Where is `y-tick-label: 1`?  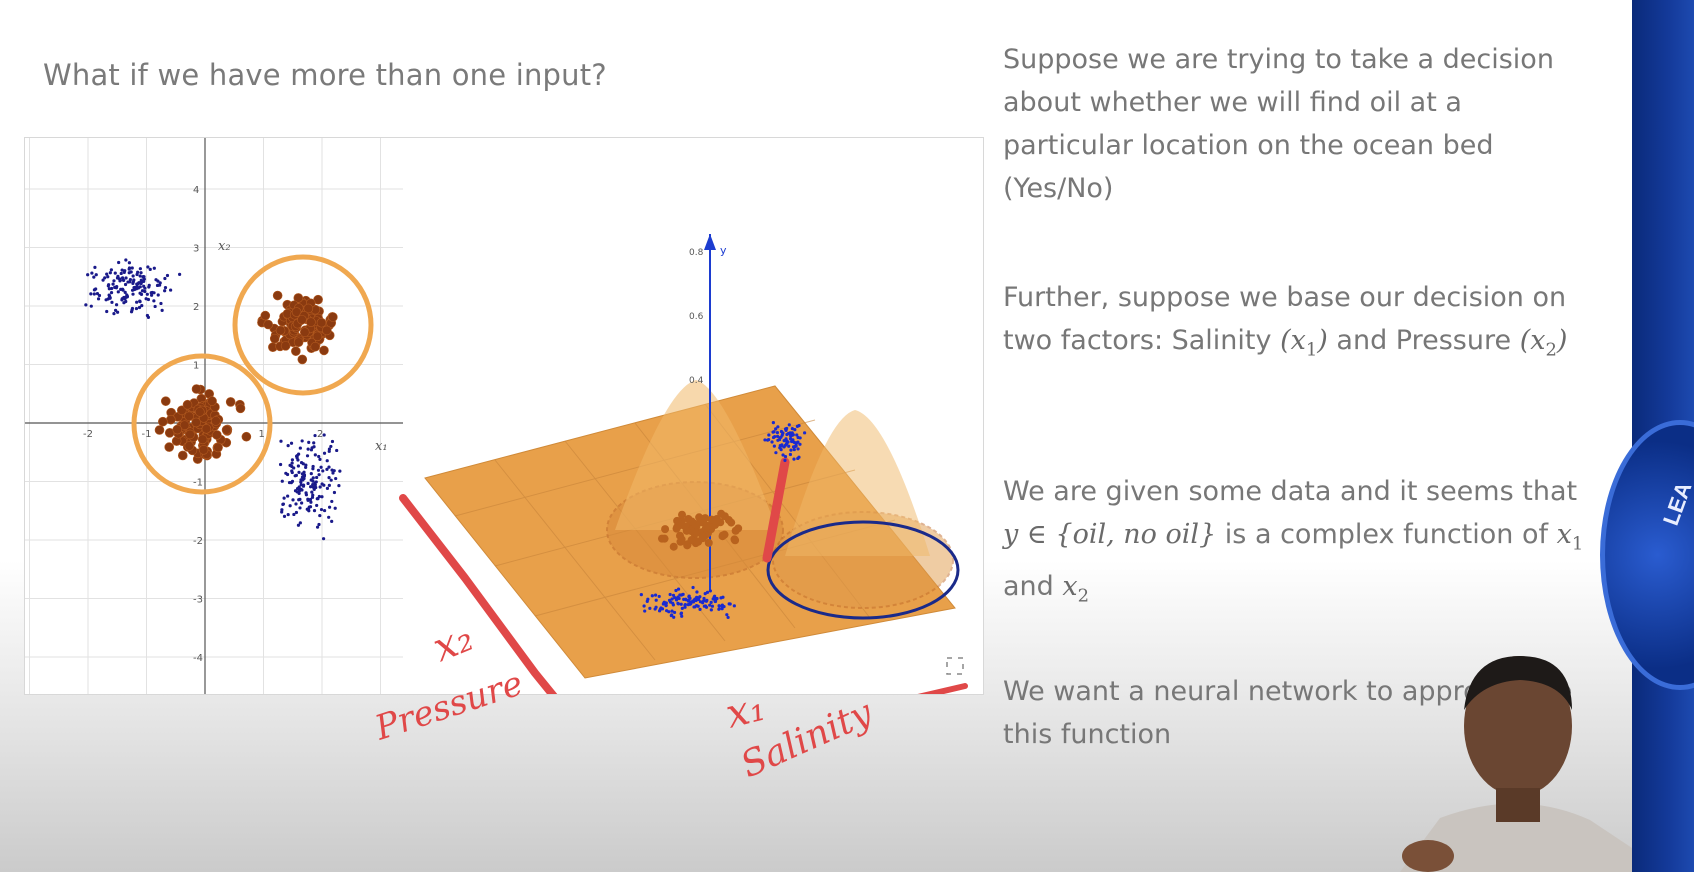
y-tick-label: 1 is located at coordinates (196, 366).